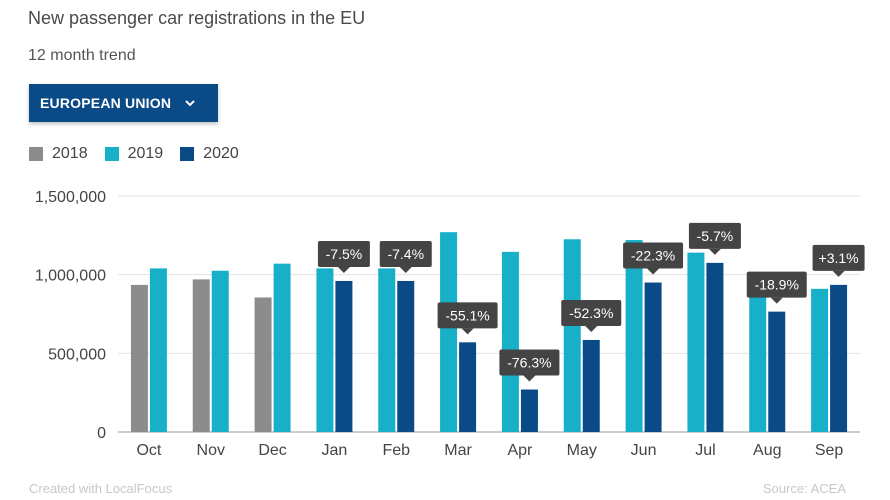  What do you see at coordinates (758, 357) in the screenshot?
I see `bar-2019-aug` at bounding box center [758, 357].